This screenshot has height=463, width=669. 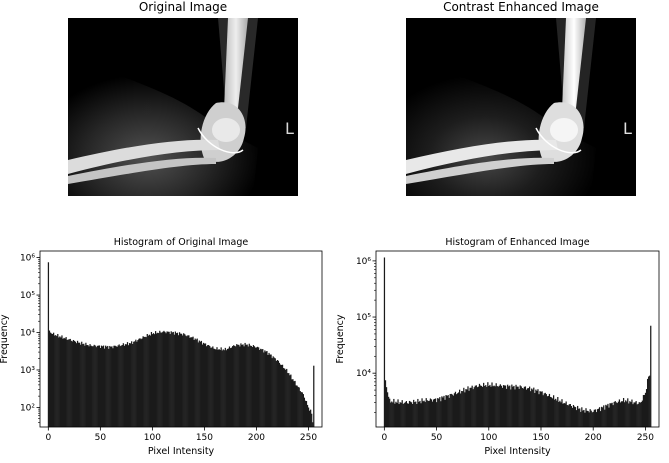 I want to click on enhanced-y-tick-label: 10⁶, so click(x=363, y=262).